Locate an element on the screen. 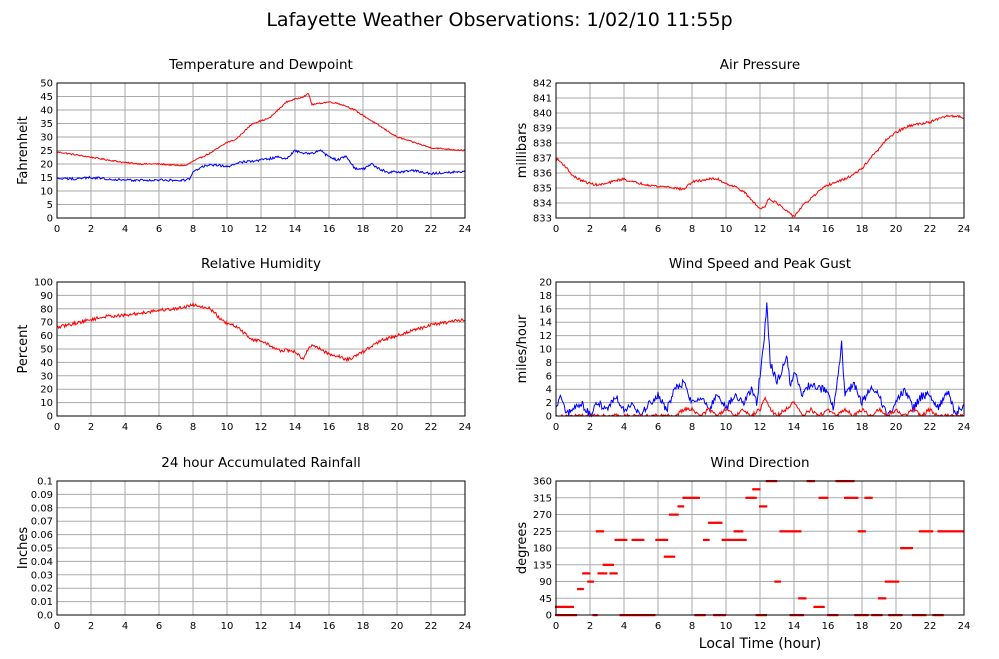  direction-ytick-label: 270 is located at coordinates (542, 515).